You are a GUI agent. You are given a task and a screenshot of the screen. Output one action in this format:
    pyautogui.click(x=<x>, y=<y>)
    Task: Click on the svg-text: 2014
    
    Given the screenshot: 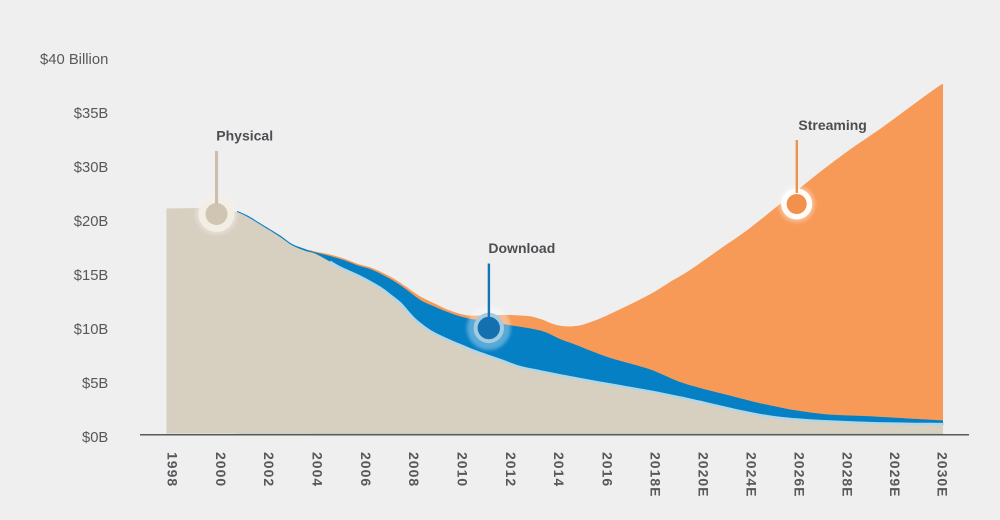 What is the action you would take?
    pyautogui.click(x=559, y=469)
    